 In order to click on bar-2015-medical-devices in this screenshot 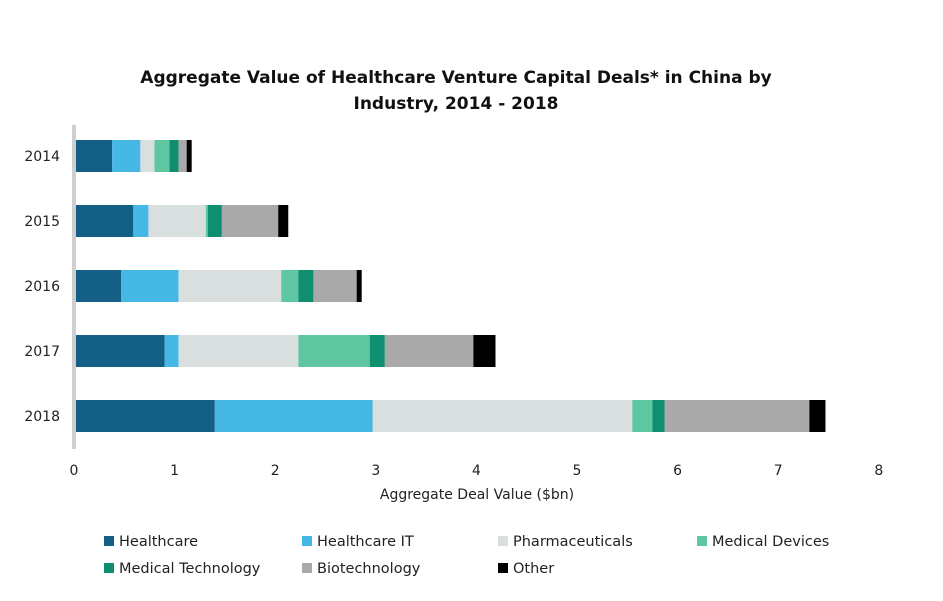, I will do `click(206, 221)`.